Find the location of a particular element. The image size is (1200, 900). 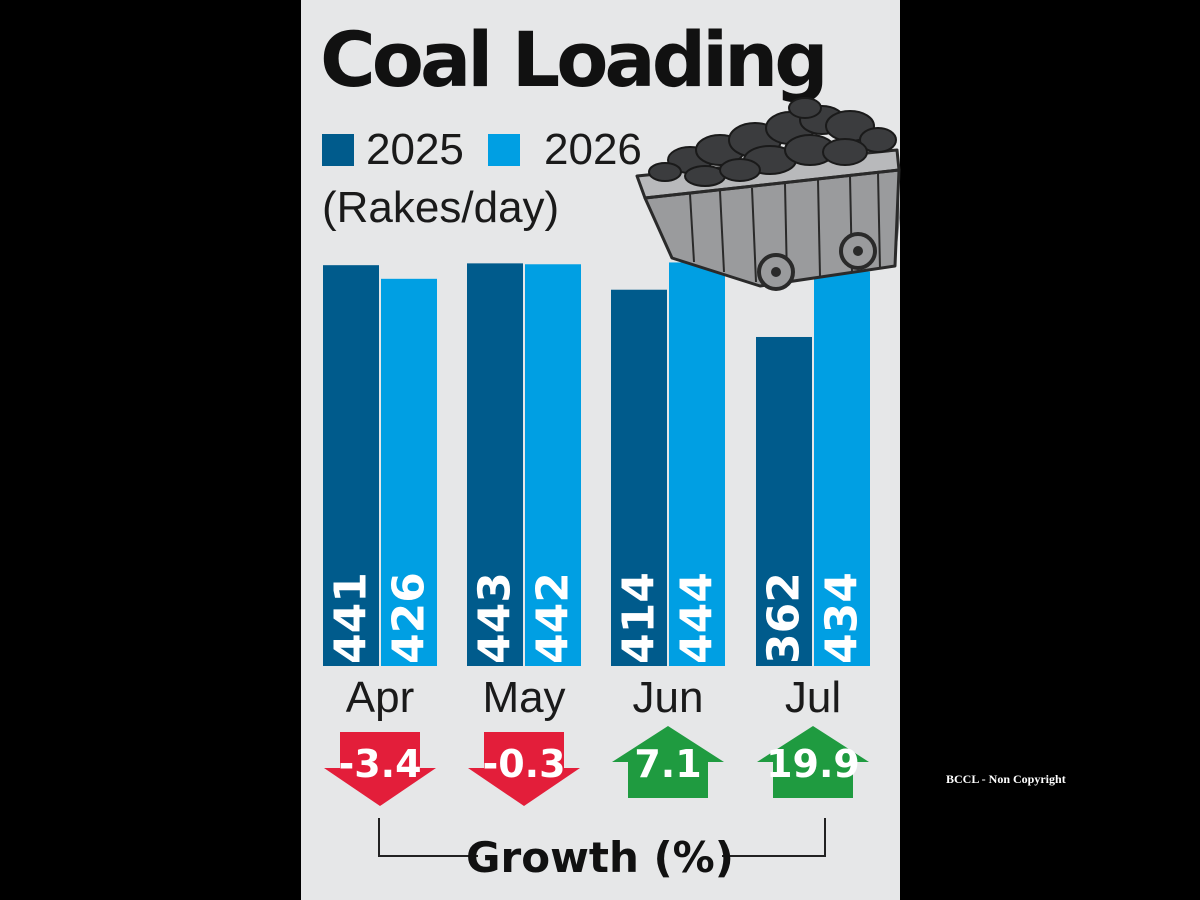

growth-up-arrow-Jun is located at coordinates (668, 762).